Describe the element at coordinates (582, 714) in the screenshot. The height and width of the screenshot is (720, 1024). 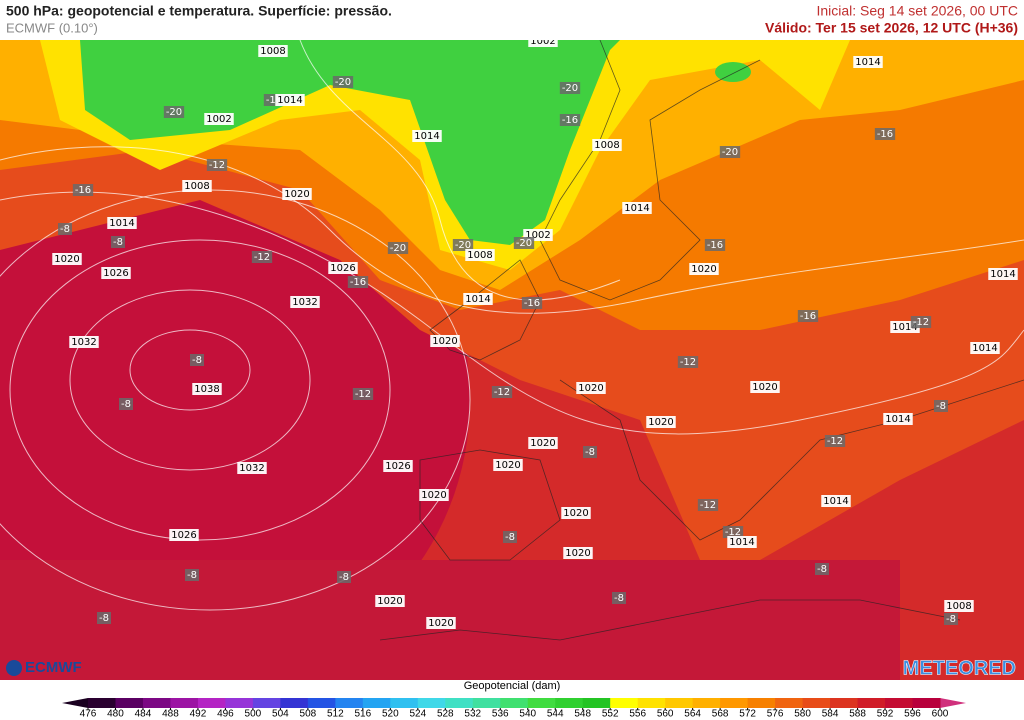
I see `colorbar-tick-label: 548` at that location.